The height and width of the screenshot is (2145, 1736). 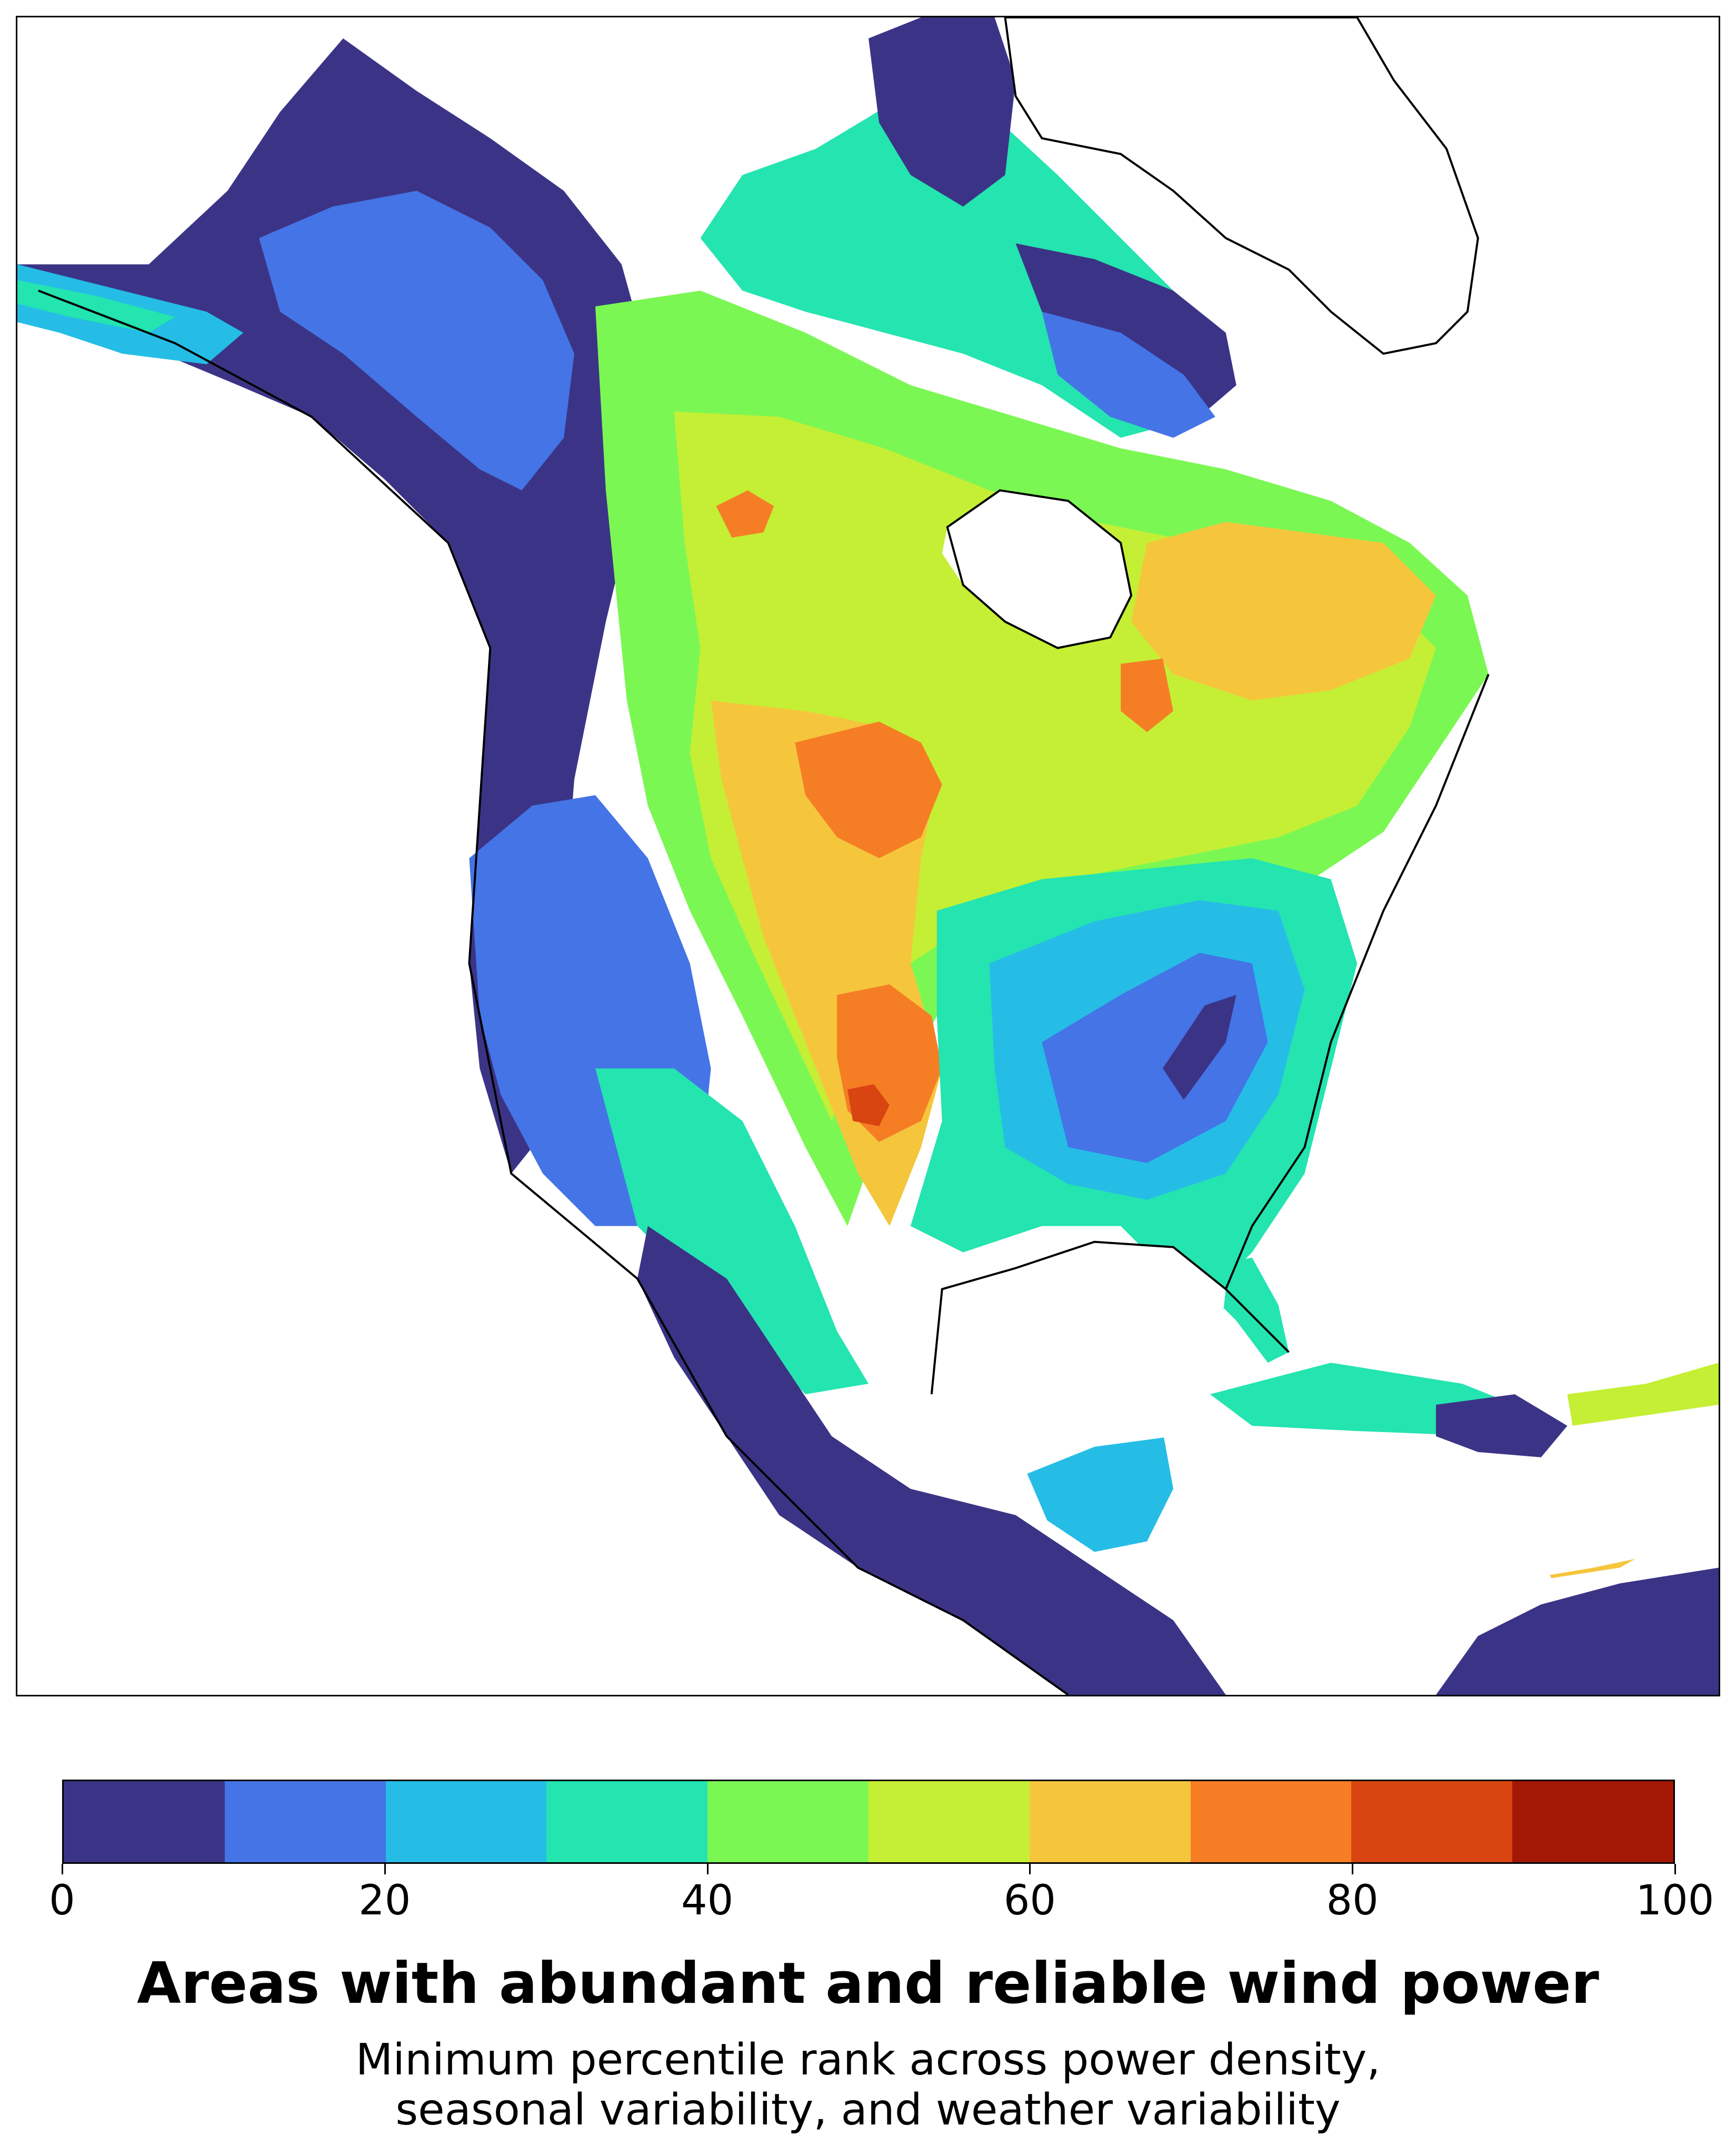 What do you see at coordinates (1283, 611) in the screenshot?
I see `quebec-orange-region` at bounding box center [1283, 611].